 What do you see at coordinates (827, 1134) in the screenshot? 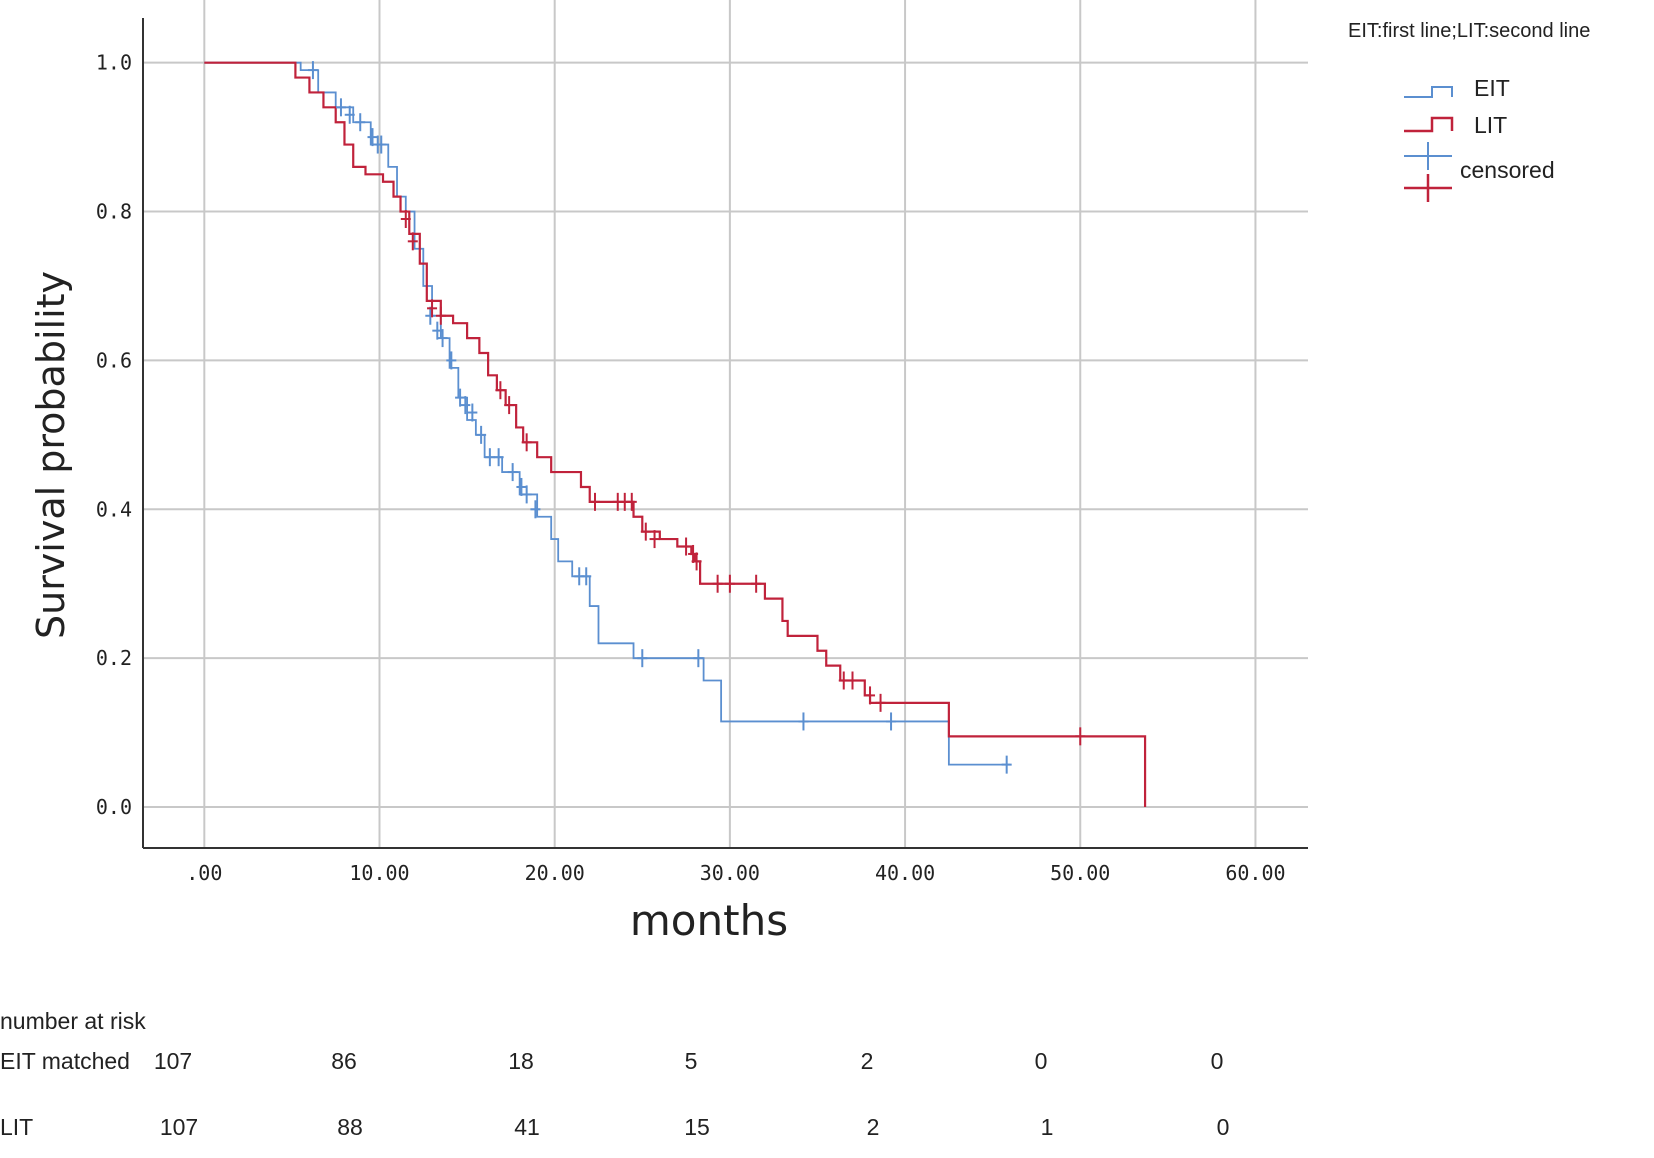
I see `risk-row: LIT 107 88 41 15 2 1 0` at bounding box center [827, 1134].